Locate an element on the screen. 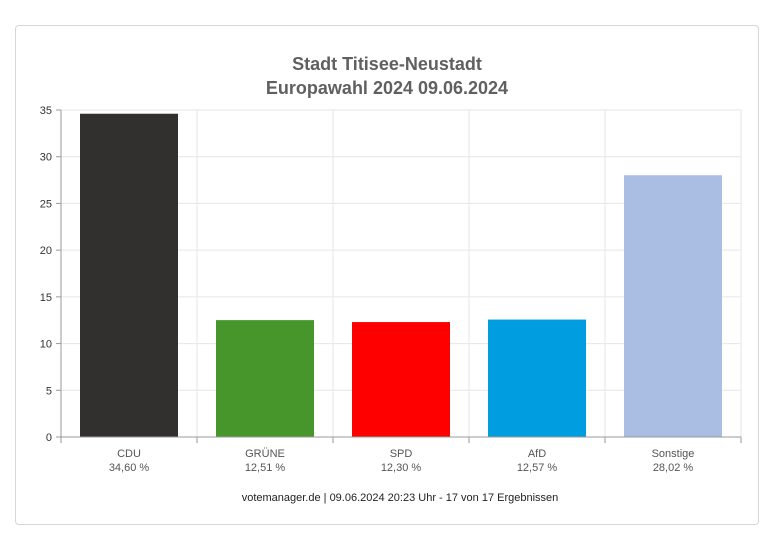  x-category-label: AfD is located at coordinates (537, 454).